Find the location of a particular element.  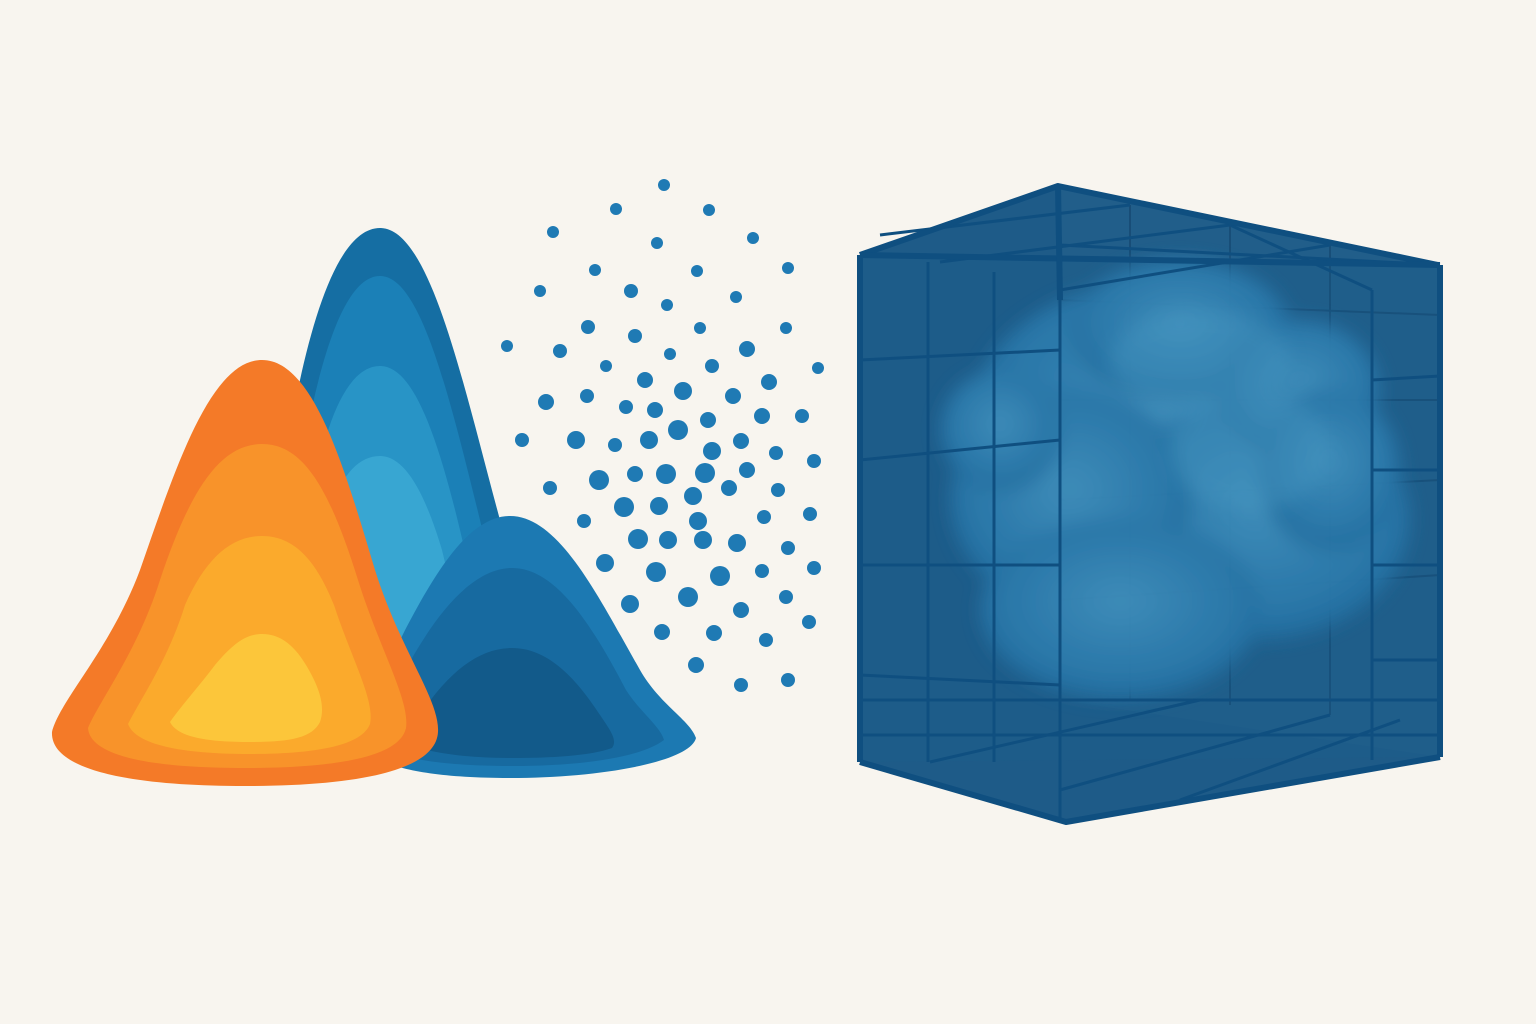

orange-peak is located at coordinates (245, 573).